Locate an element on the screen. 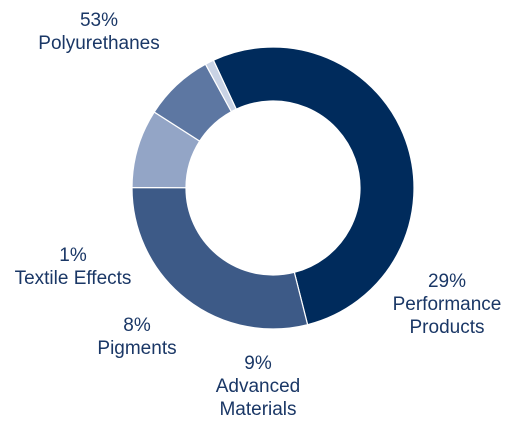 The height and width of the screenshot is (427, 513). label-polyurethanes: 53% Polyurethanes is located at coordinates (99, 32).